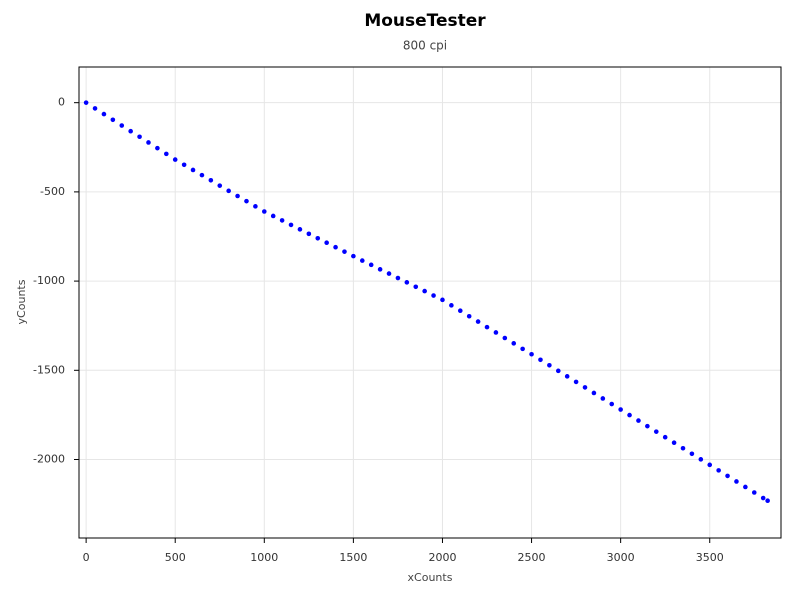  What do you see at coordinates (49, 459) in the screenshot?
I see `y-tick-label: -2000` at bounding box center [49, 459].